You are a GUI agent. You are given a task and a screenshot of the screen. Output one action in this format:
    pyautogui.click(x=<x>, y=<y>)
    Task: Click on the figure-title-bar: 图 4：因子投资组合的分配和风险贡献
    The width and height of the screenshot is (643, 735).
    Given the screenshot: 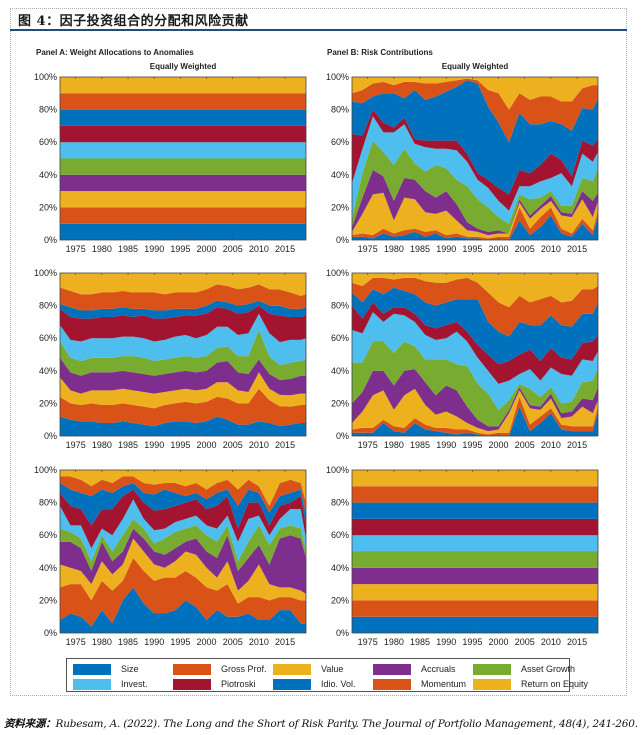 What is the action you would take?
    pyautogui.click(x=318, y=19)
    